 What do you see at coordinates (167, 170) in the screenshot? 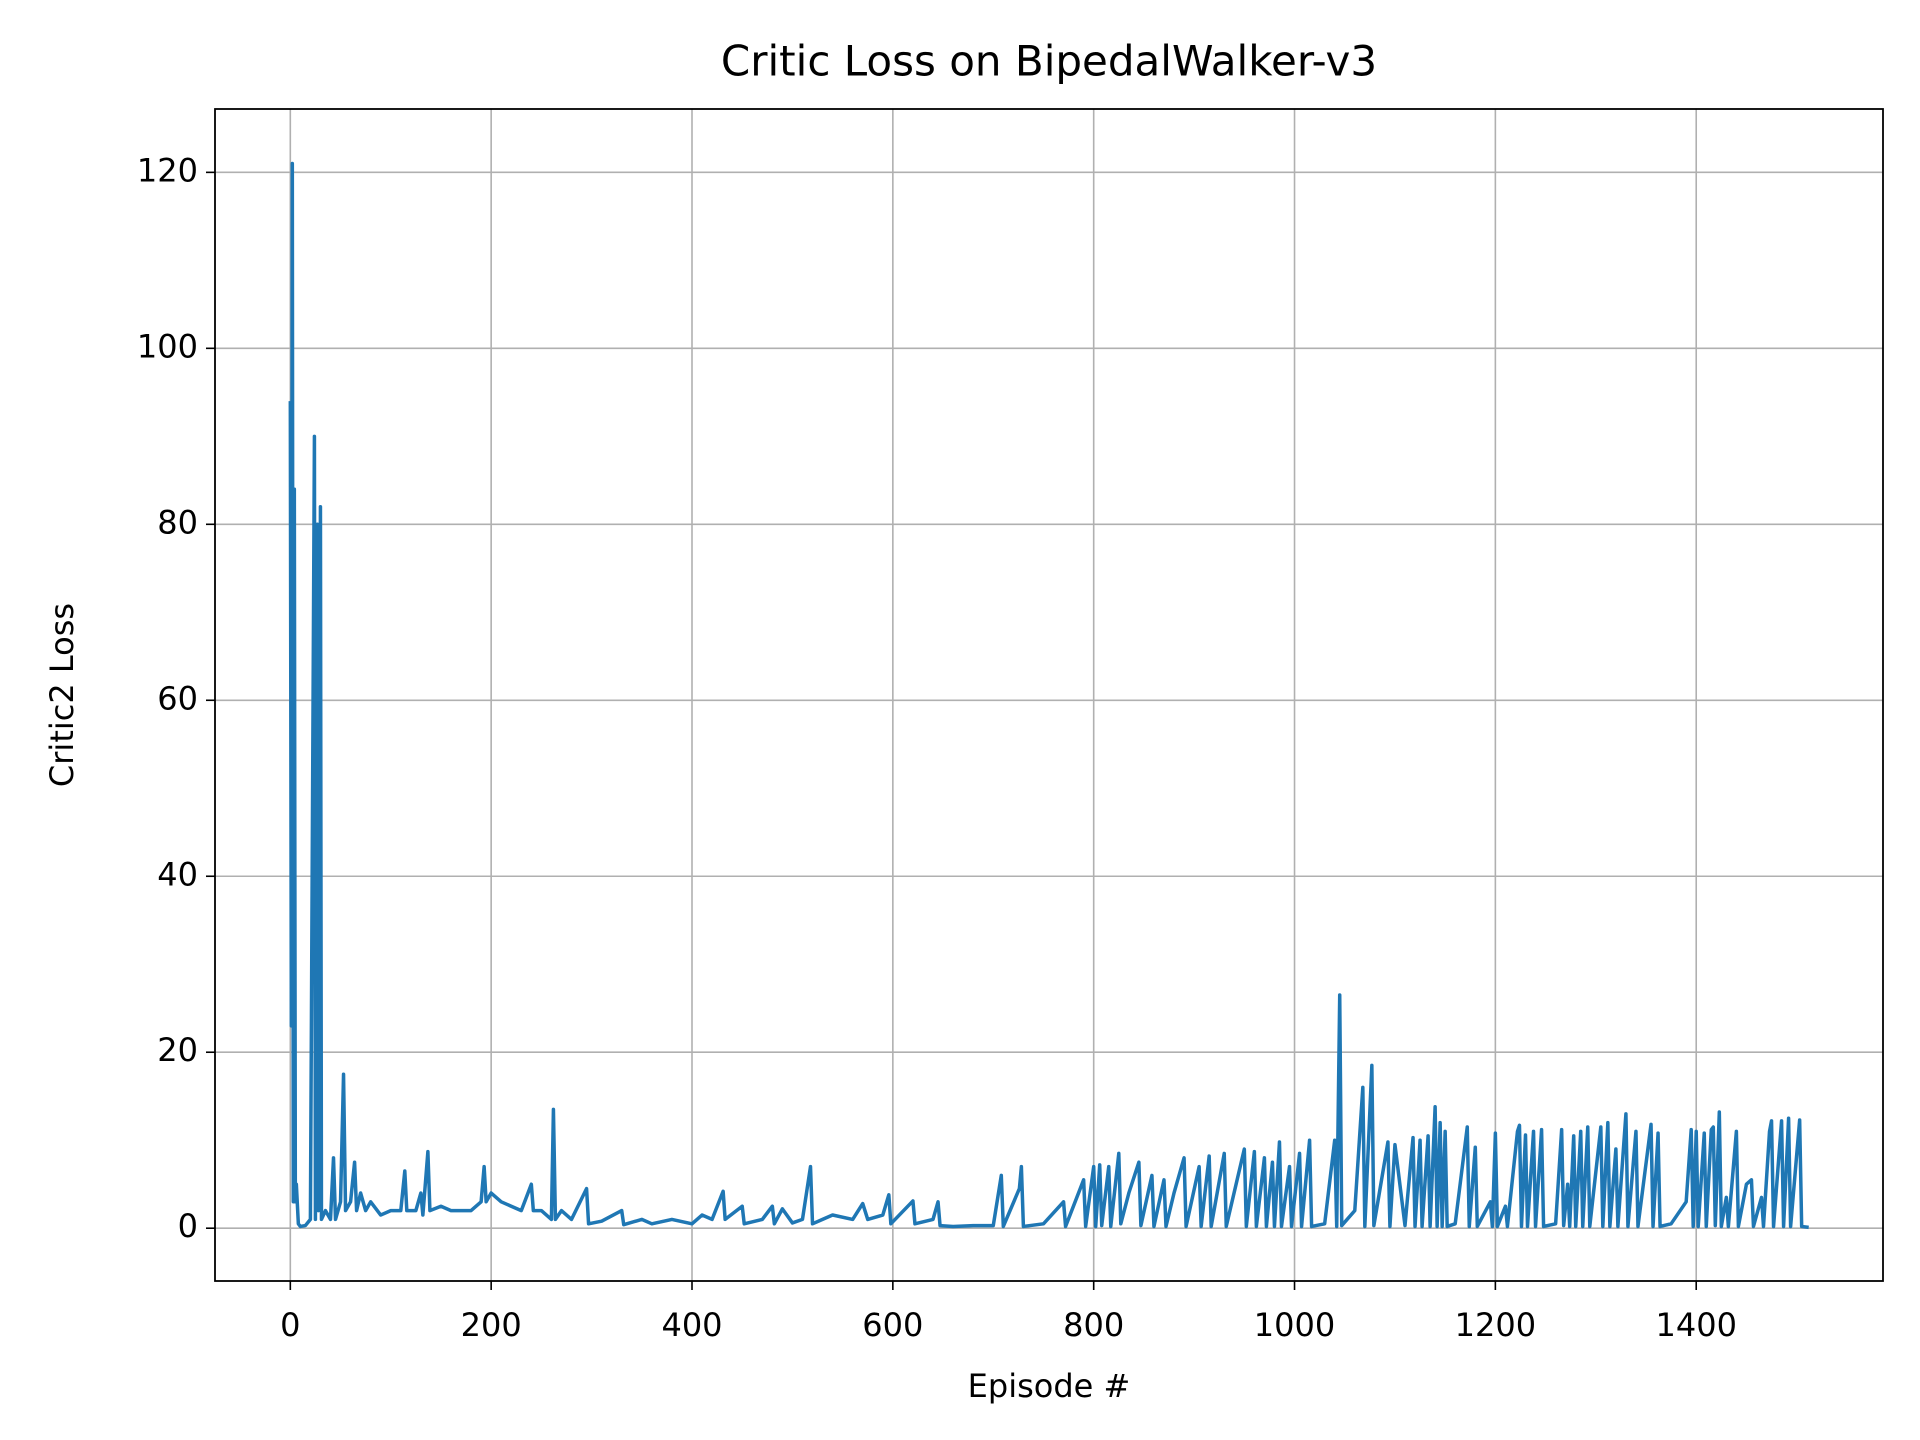
I see `y-tick-label: 120` at bounding box center [167, 170].